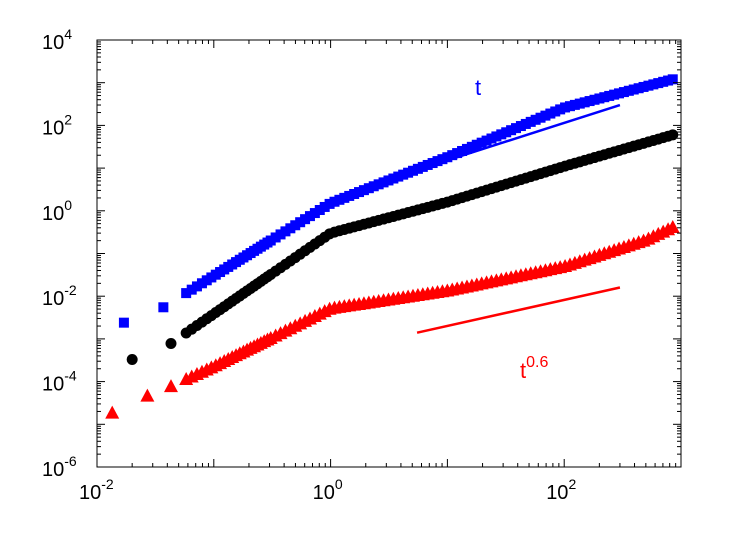  What do you see at coordinates (59, 296) in the screenshot?
I see `y-tick-label: 10⁻²` at bounding box center [59, 296].